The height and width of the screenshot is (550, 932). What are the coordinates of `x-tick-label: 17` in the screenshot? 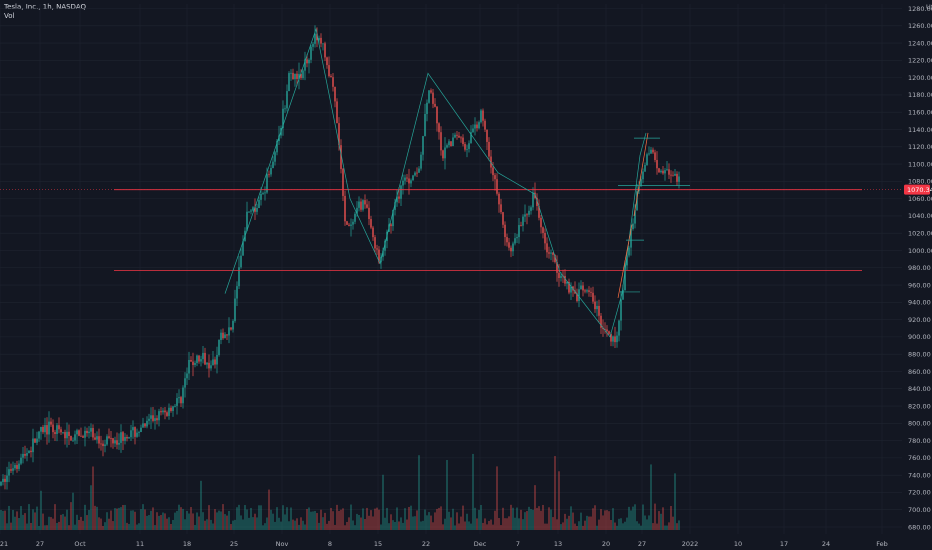 It's located at (784, 544).